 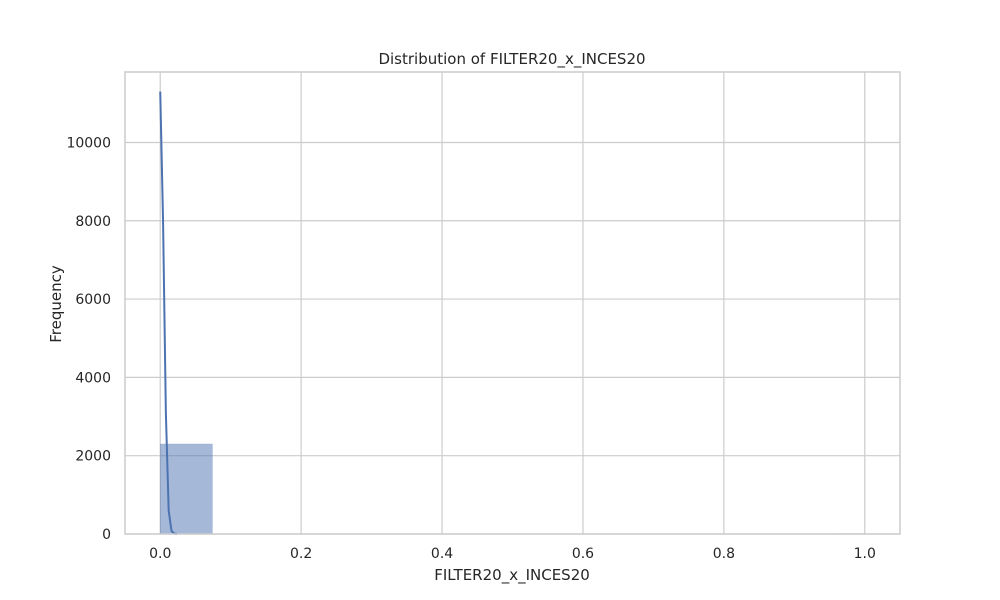 What do you see at coordinates (512, 554) in the screenshot?
I see `x-axis-ticks: 0.0 0.2 0.4 0.6 0.8 1.0` at bounding box center [512, 554].